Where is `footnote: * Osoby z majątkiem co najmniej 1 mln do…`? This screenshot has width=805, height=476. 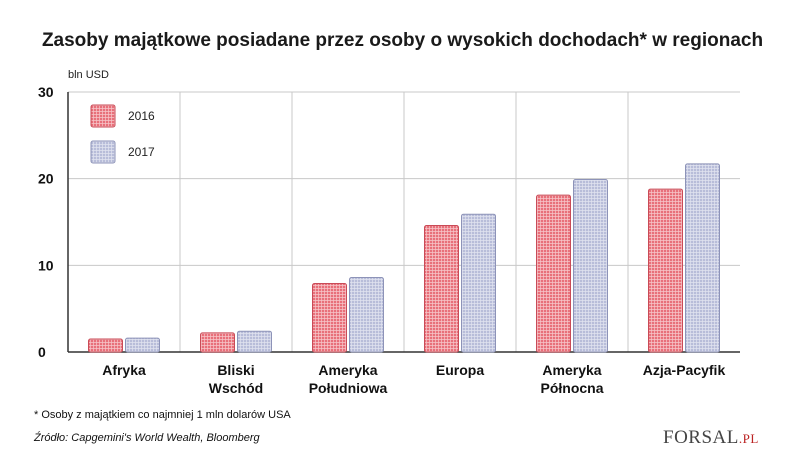 footnote: * Osoby z majątkiem co najmniej 1 mln do… is located at coordinates (162, 415).